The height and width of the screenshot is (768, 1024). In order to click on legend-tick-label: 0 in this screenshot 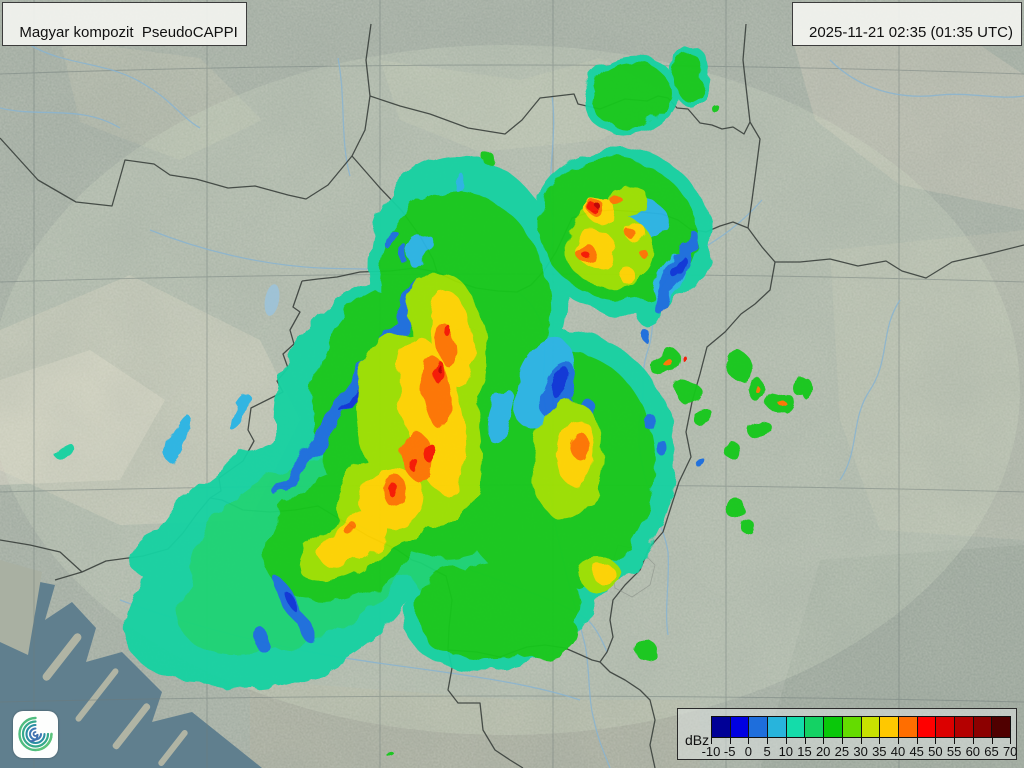, I will do `click(748, 751)`.